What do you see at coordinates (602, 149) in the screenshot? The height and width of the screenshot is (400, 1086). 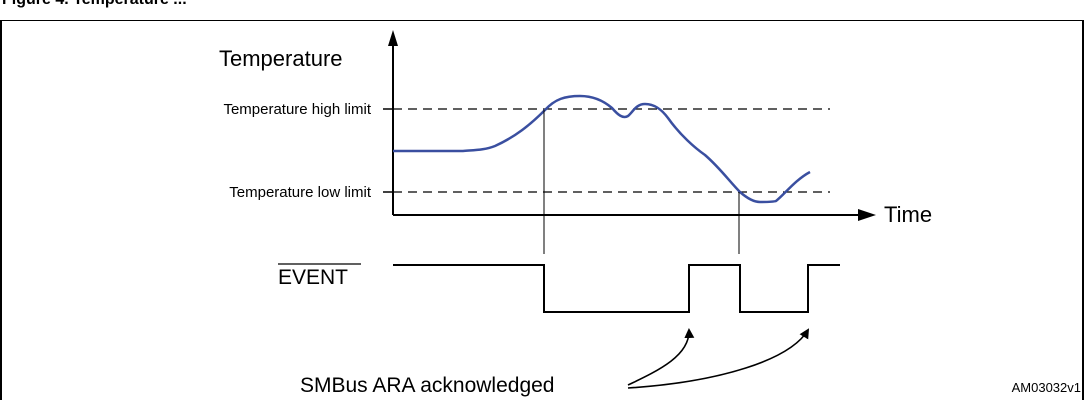 I see `temperature-curve` at bounding box center [602, 149].